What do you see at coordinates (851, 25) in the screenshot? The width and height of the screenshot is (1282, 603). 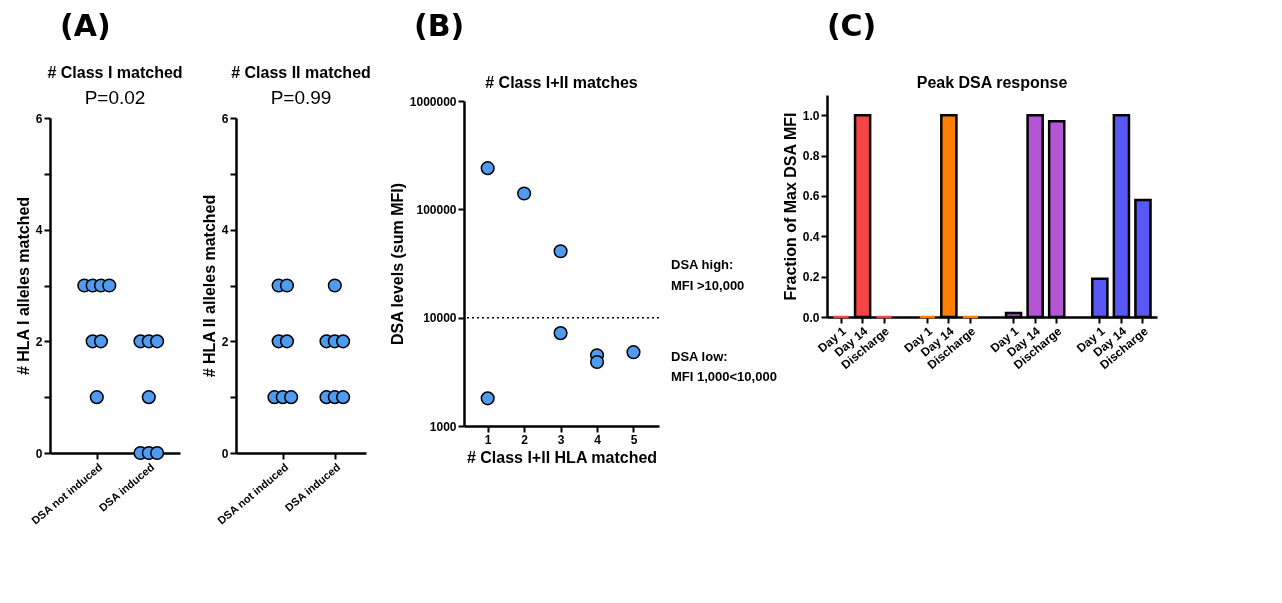 I see `text: (C)` at bounding box center [851, 25].